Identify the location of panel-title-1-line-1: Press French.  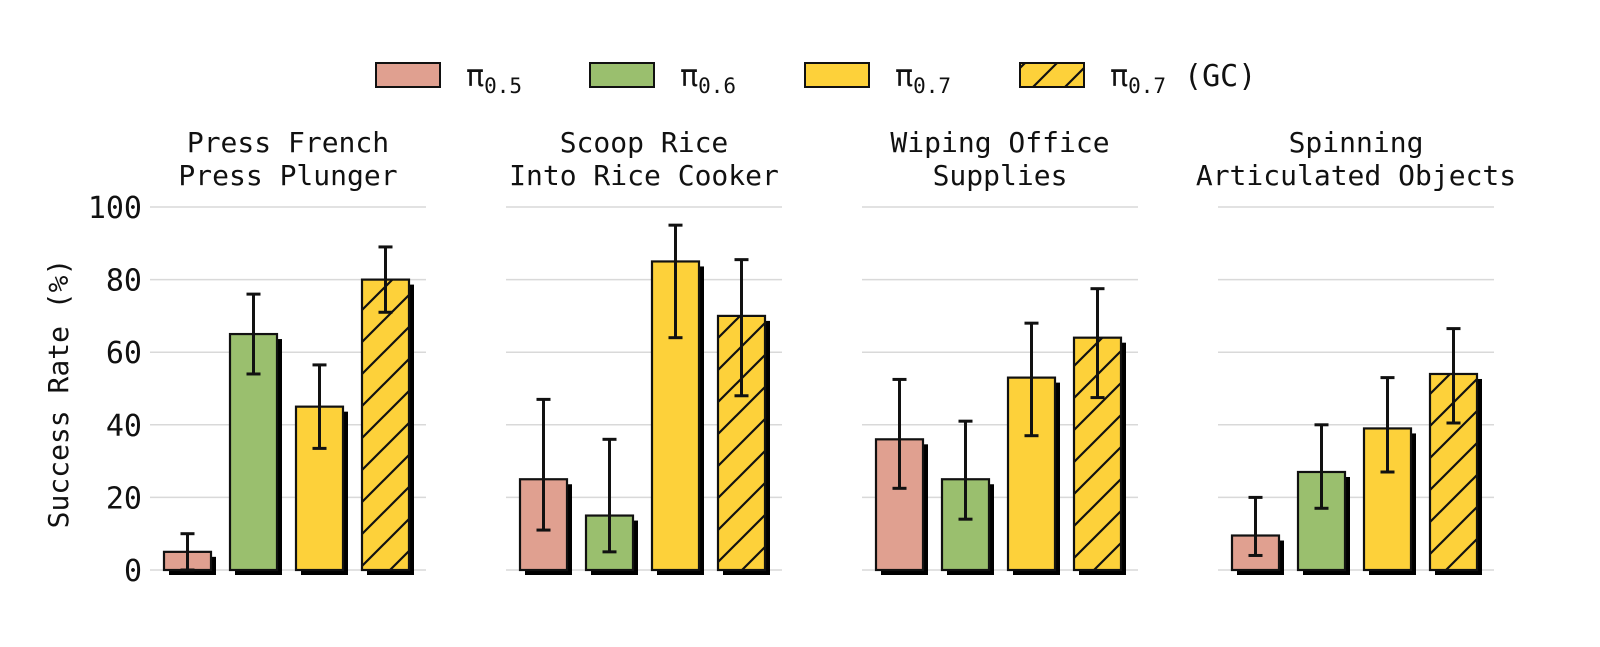
(288, 142).